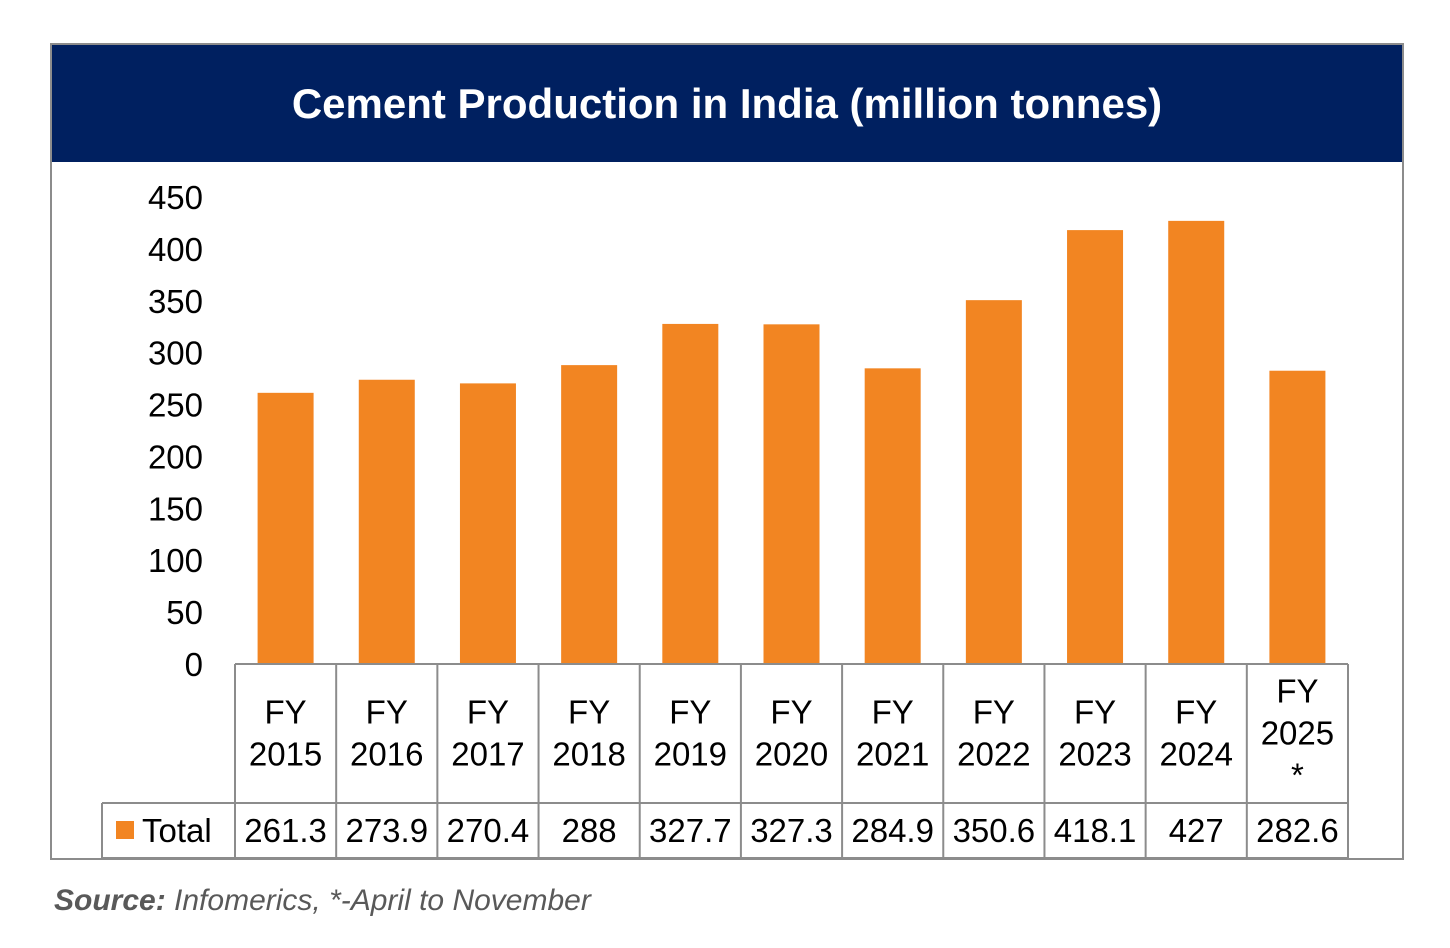  I want to click on data-table-value: 261.3, so click(285, 830).